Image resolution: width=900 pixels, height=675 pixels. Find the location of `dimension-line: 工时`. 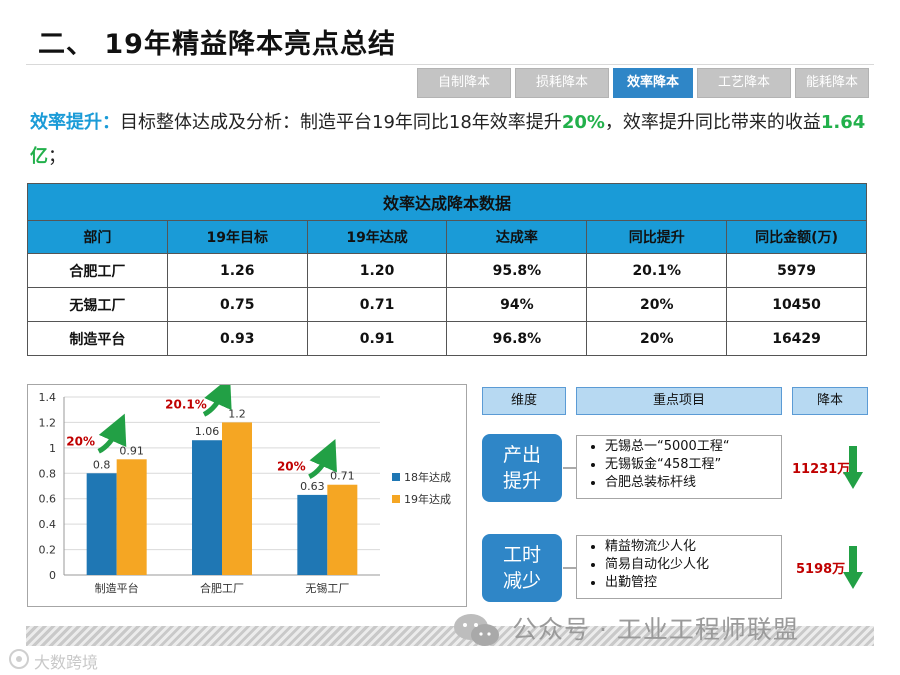

dimension-line: 工时 is located at coordinates (521, 555).